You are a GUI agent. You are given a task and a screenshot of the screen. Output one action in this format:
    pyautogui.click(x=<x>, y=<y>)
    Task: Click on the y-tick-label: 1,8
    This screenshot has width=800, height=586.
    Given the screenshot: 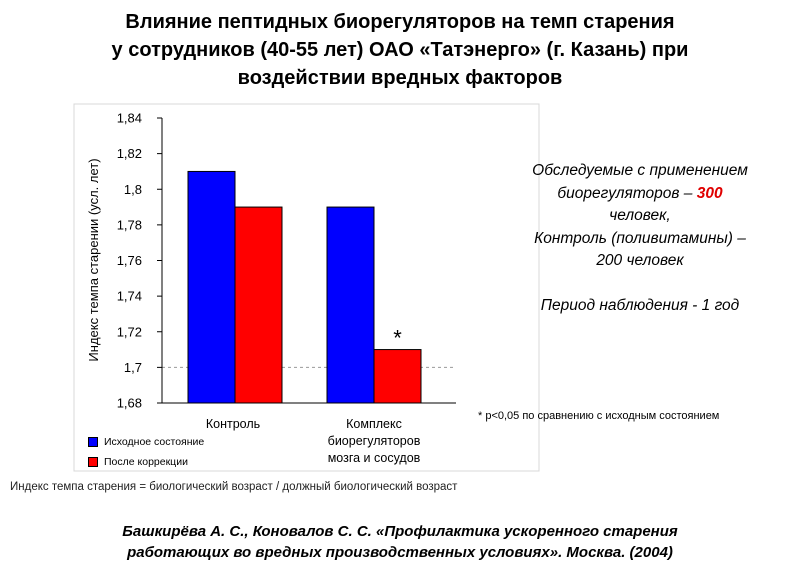 What is the action you would take?
    pyautogui.click(x=133, y=189)
    